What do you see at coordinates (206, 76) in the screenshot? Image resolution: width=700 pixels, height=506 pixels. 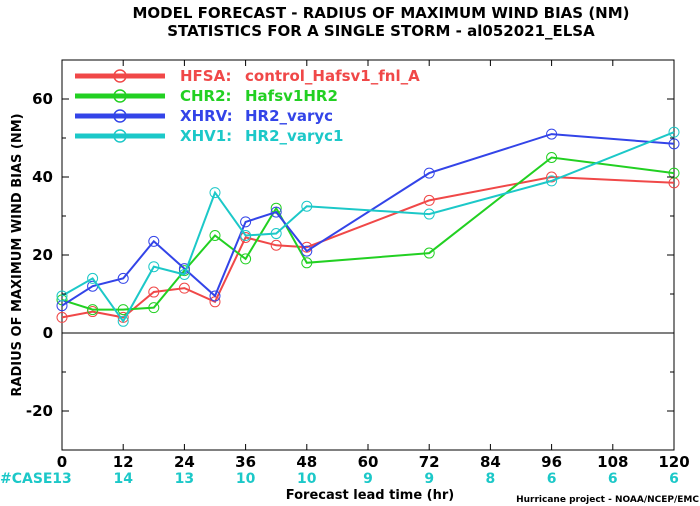 I see `legend-key: HFSA:` at bounding box center [206, 76].